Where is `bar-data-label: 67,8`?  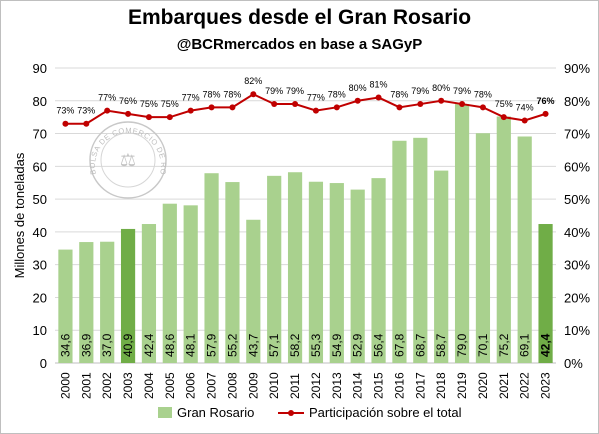 bar-data-label: 67,8 is located at coordinates (399, 345).